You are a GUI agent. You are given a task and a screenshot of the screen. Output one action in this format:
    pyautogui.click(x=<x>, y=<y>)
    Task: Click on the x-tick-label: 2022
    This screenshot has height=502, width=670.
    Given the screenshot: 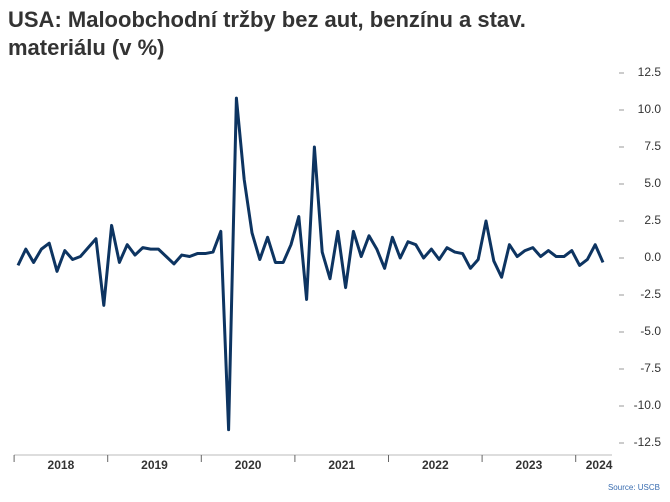 What is the action you would take?
    pyautogui.click(x=435, y=465)
    